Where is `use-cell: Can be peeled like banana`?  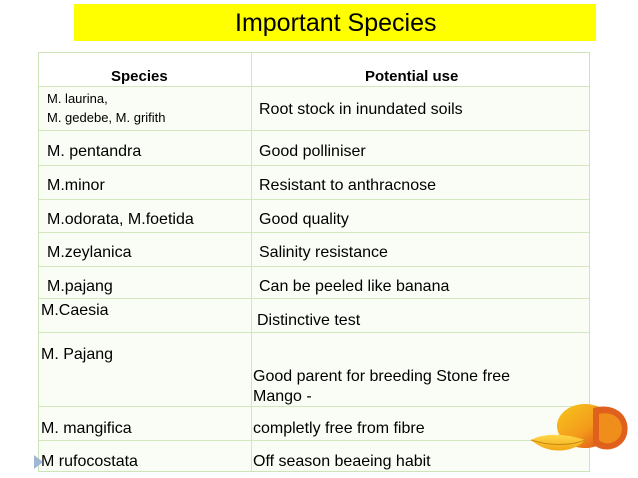
use-cell: Can be peeled like banana is located at coordinates (354, 286).